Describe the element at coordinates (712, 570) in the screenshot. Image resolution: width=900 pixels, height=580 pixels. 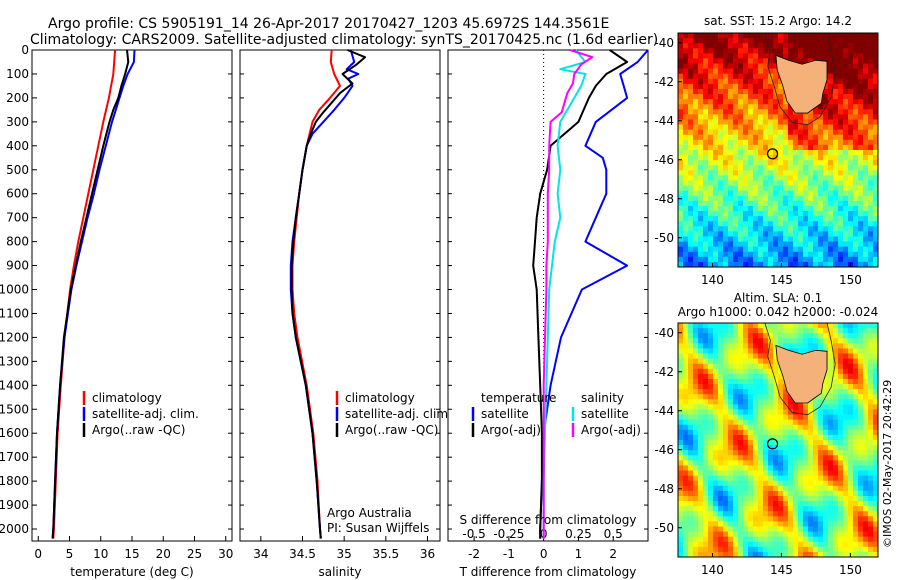
I see `x-tick-label: 140` at that location.